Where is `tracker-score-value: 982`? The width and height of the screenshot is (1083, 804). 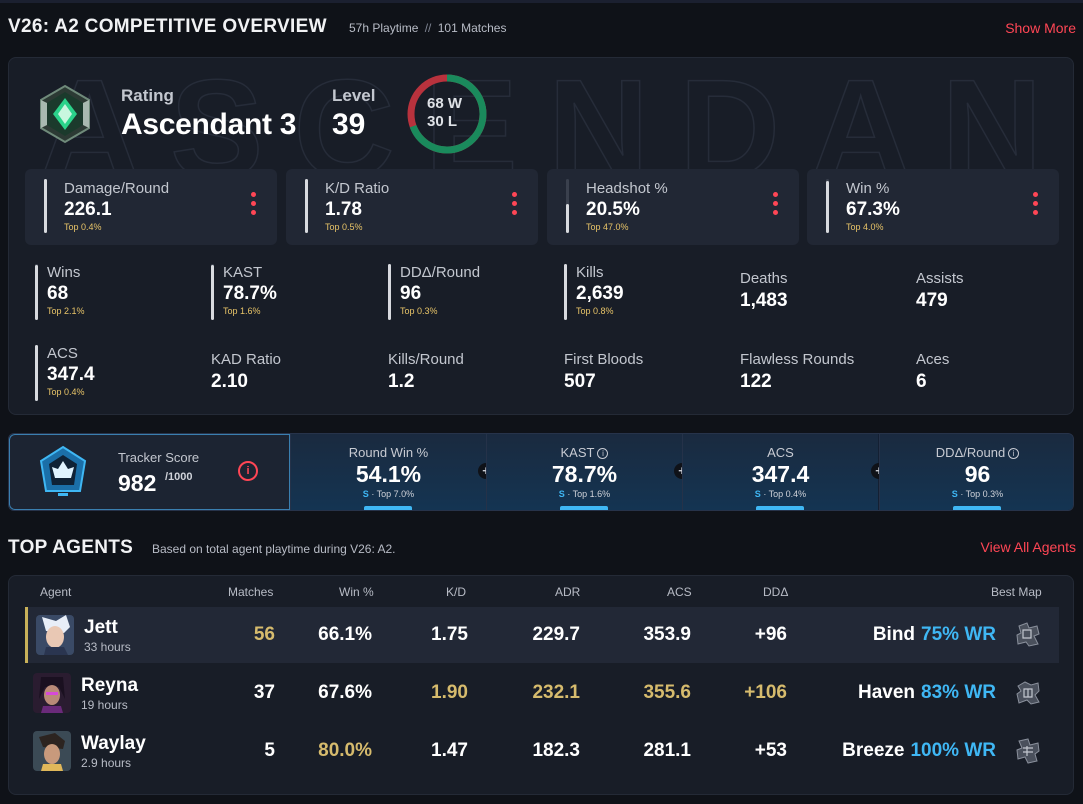 tracker-score-value: 982 is located at coordinates (137, 483).